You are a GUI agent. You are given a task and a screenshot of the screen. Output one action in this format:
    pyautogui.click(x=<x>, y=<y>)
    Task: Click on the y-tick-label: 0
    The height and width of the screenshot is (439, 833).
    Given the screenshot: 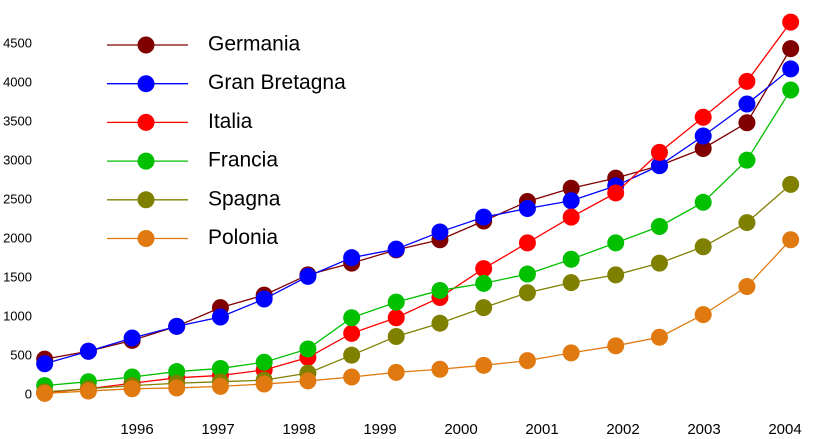 What is the action you would take?
    pyautogui.click(x=28, y=393)
    